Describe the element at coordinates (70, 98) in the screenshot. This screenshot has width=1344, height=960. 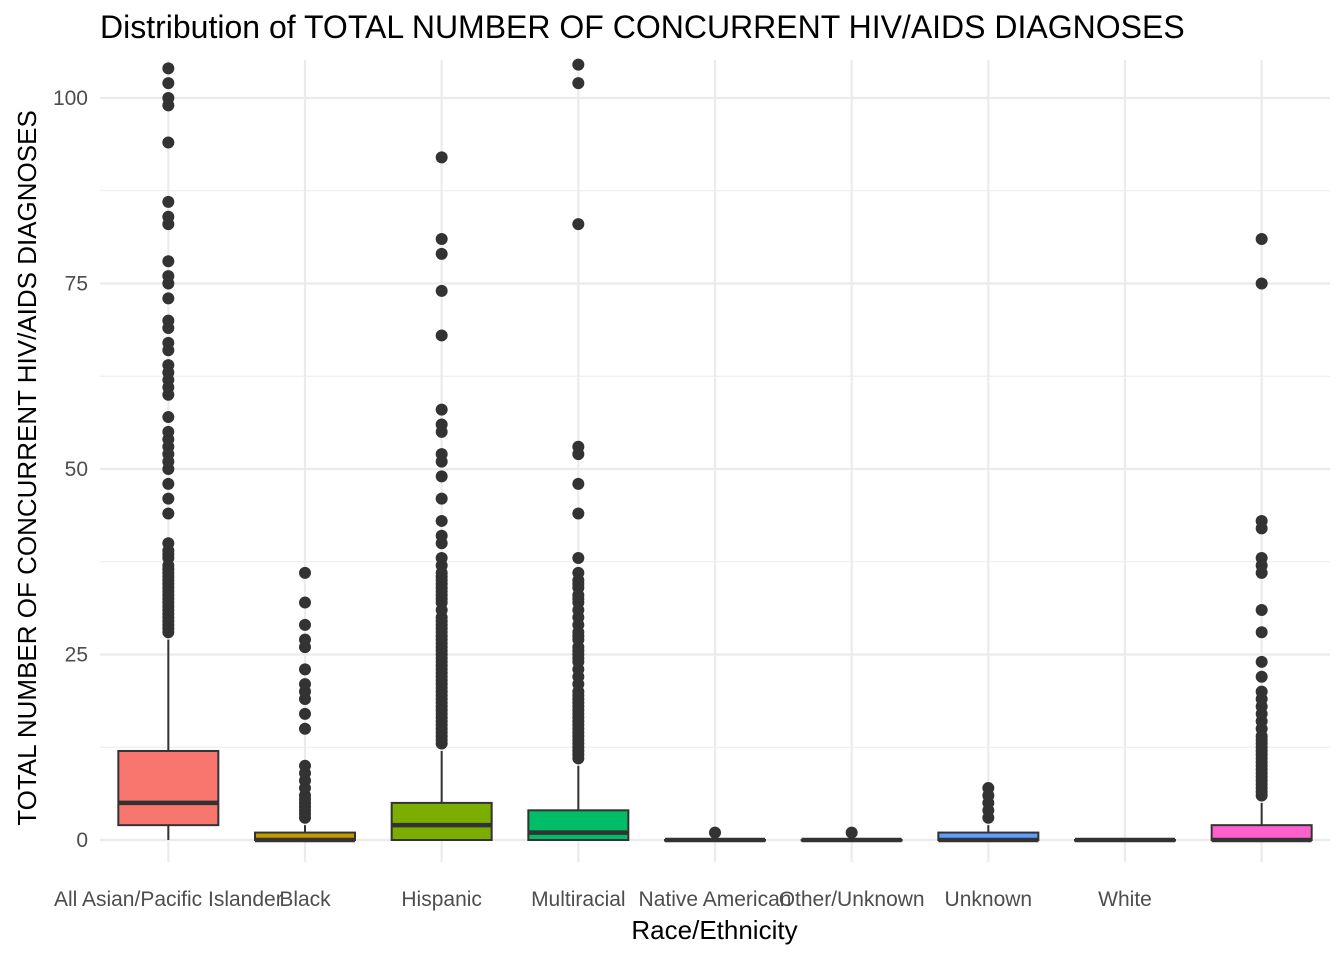
I see `y-tick-label: 100` at that location.